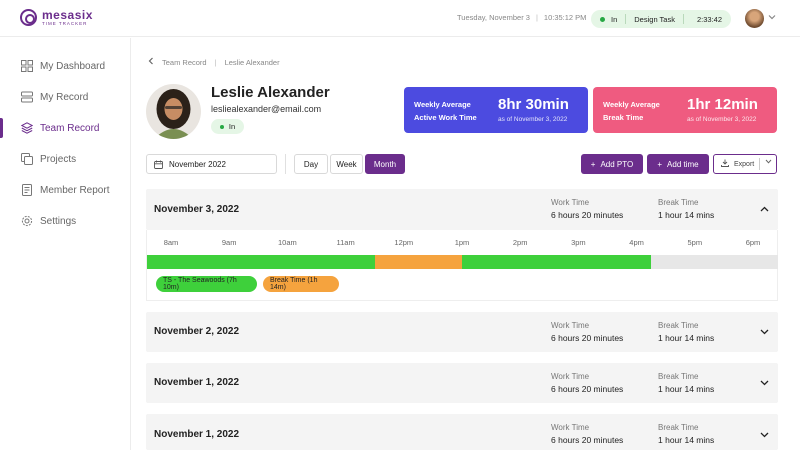 The width and height of the screenshot is (800, 450). What do you see at coordinates (578, 242) in the screenshot?
I see `hour-label: 3pm` at bounding box center [578, 242].